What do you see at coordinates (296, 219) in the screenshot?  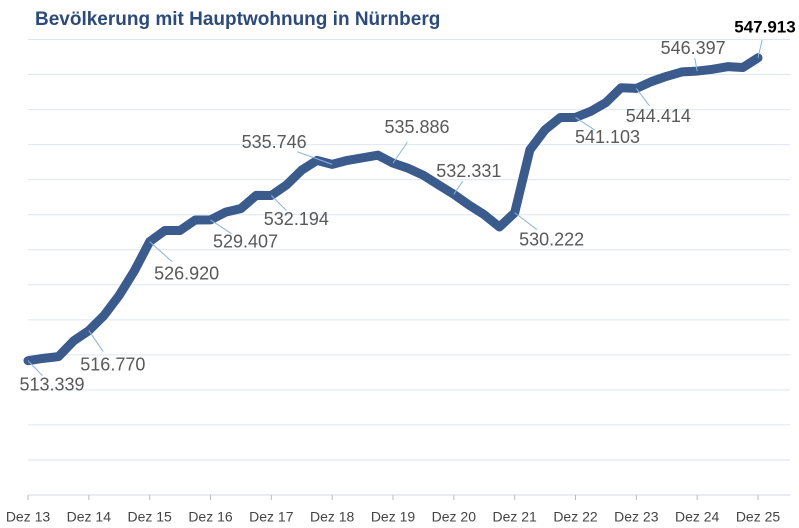 I see `data-label: 532.194` at bounding box center [296, 219].